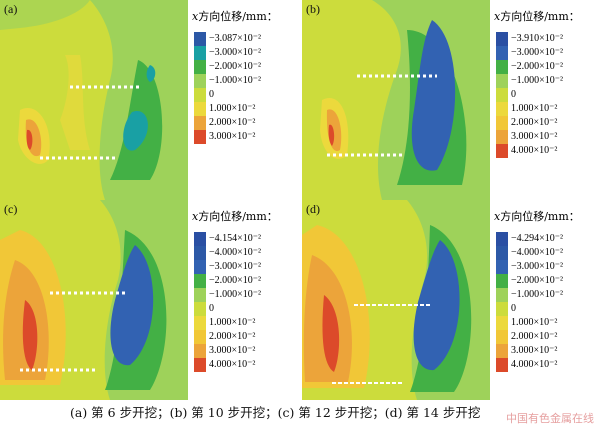  Describe the element at coordinates (11, 9) in the screenshot. I see `panel-label: (a)` at that location.